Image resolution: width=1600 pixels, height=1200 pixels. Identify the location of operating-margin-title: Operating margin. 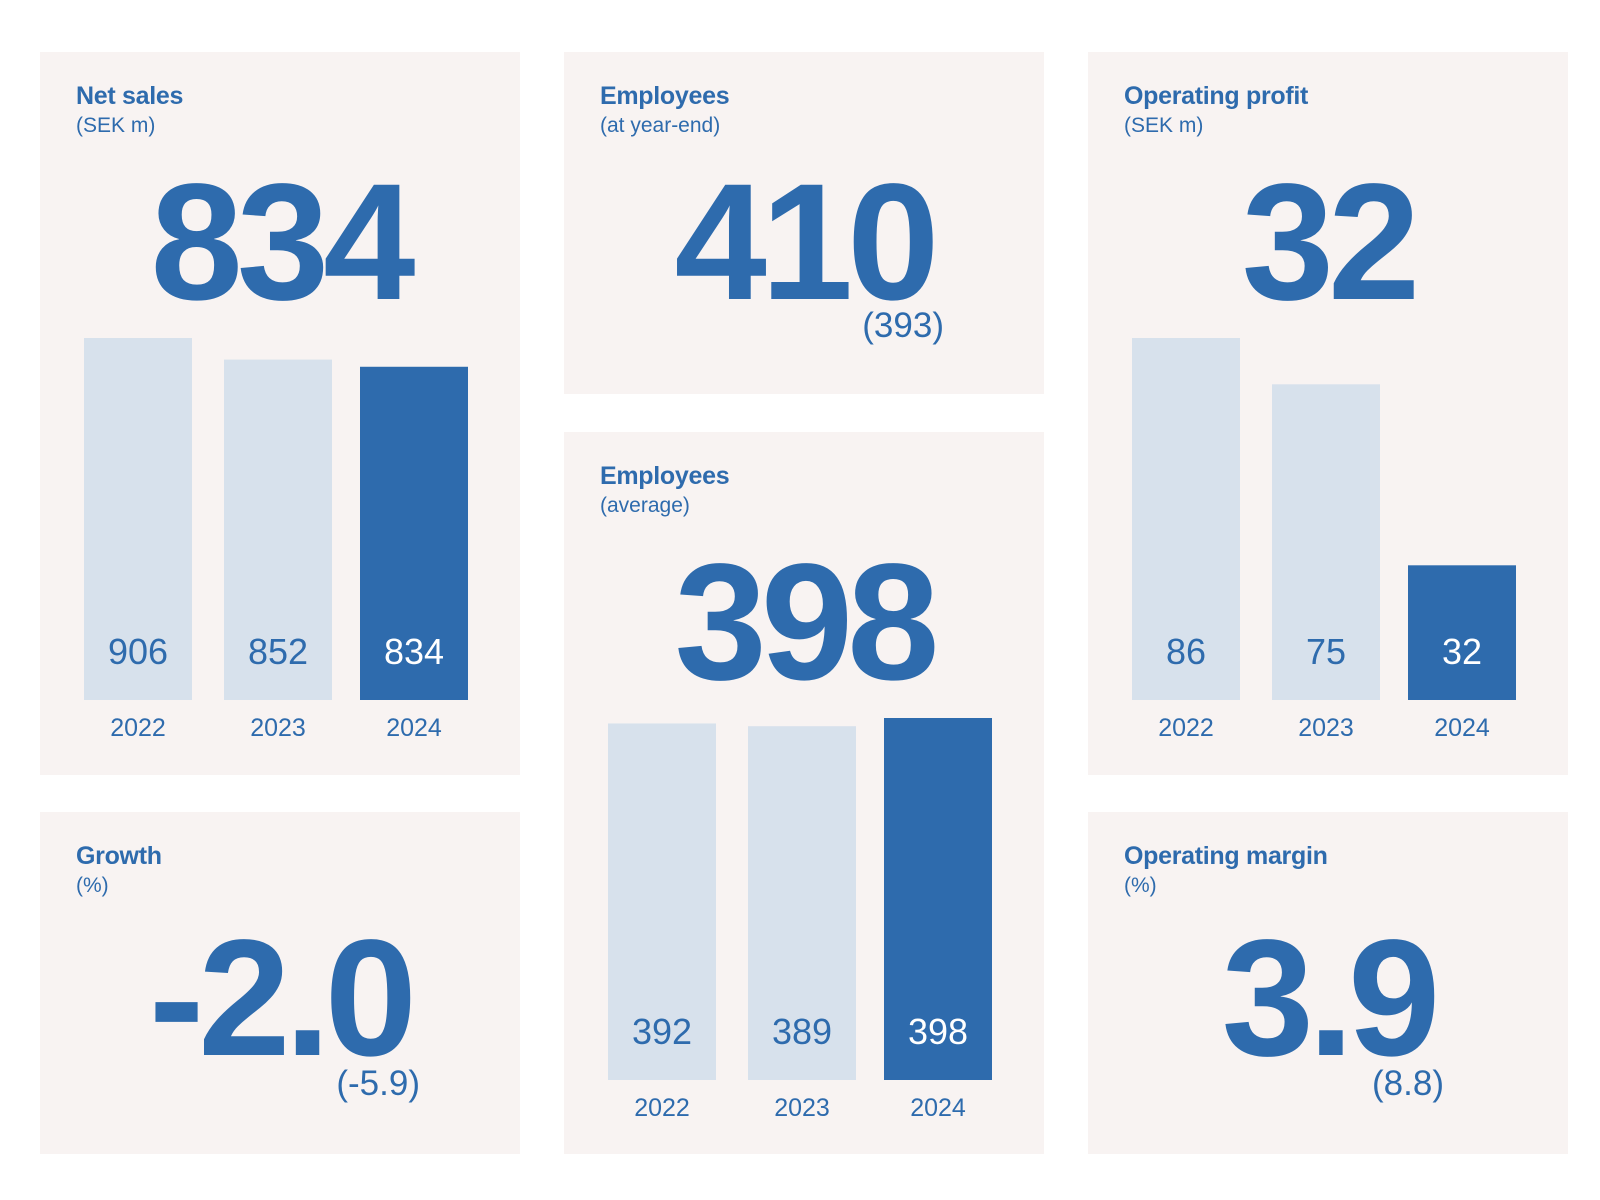
(1226, 856).